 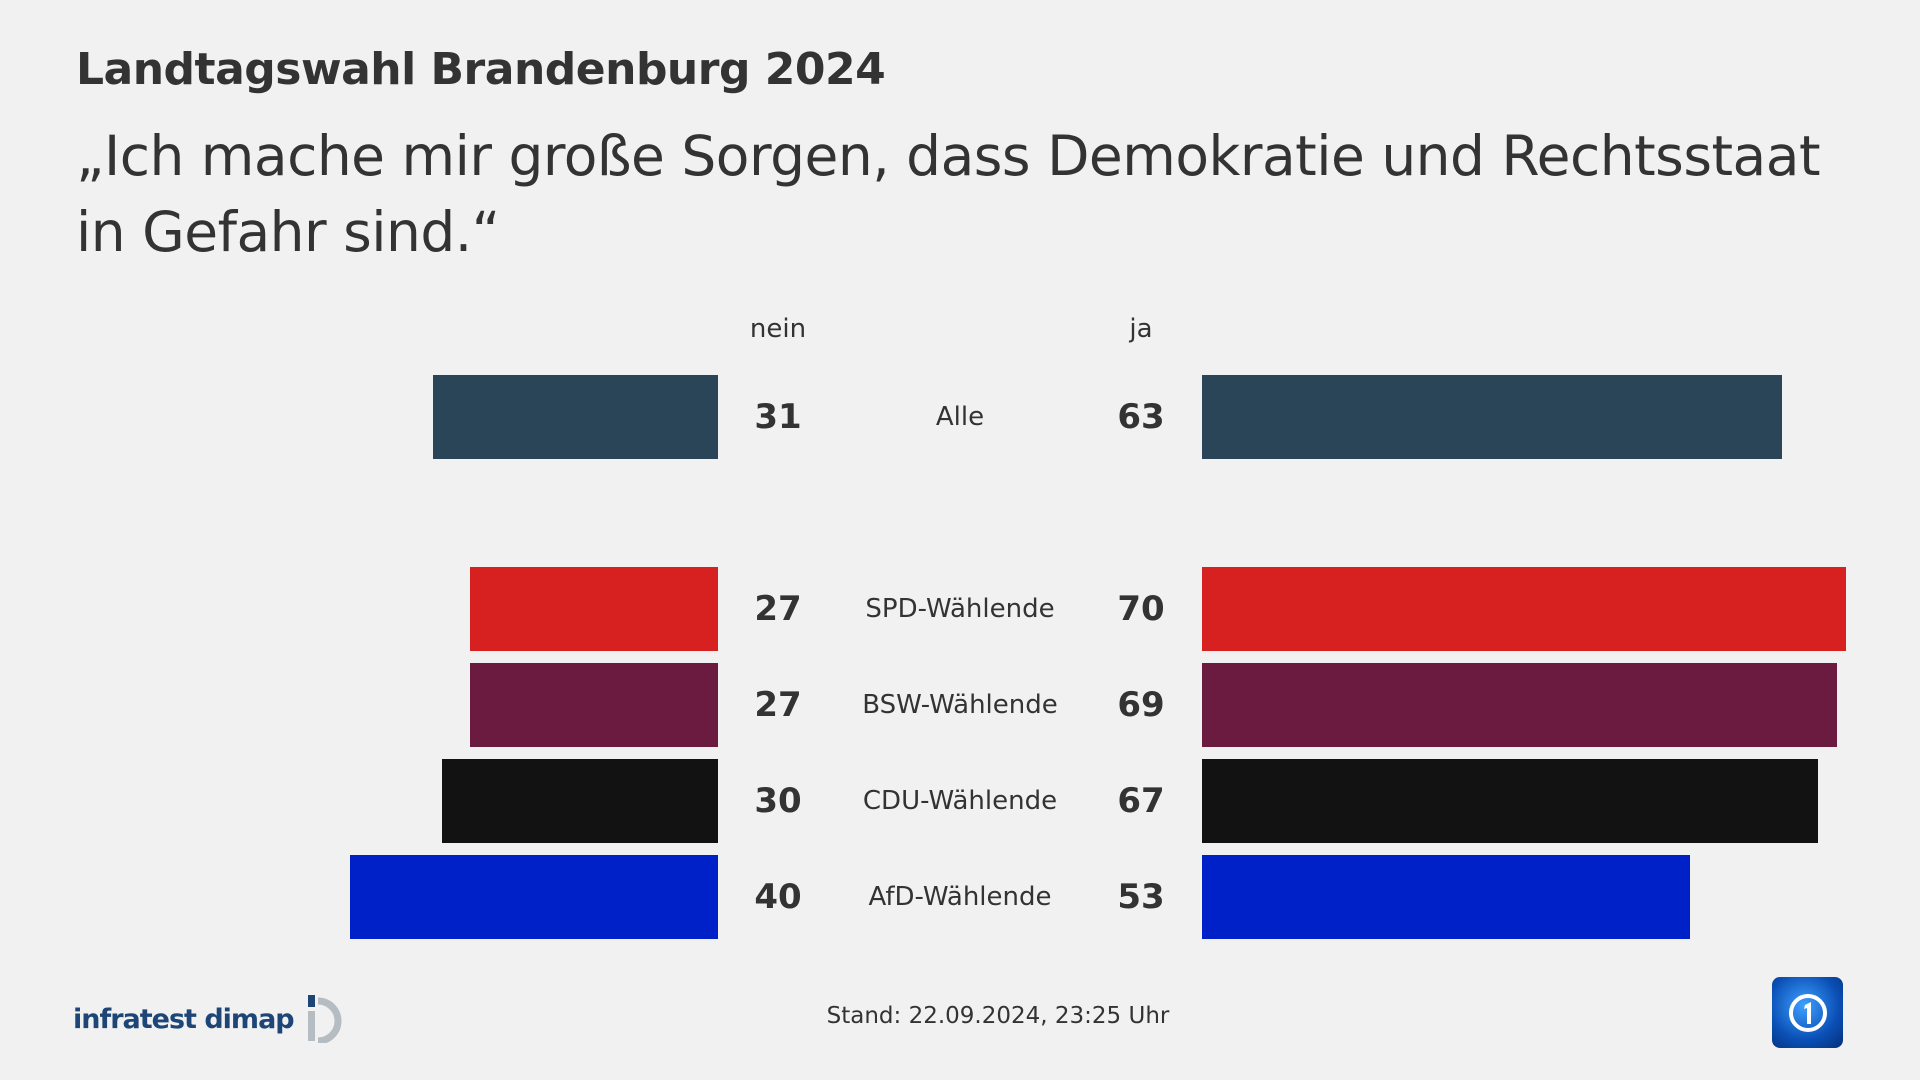 I want to click on value-label-nein: 40, so click(x=778, y=897).